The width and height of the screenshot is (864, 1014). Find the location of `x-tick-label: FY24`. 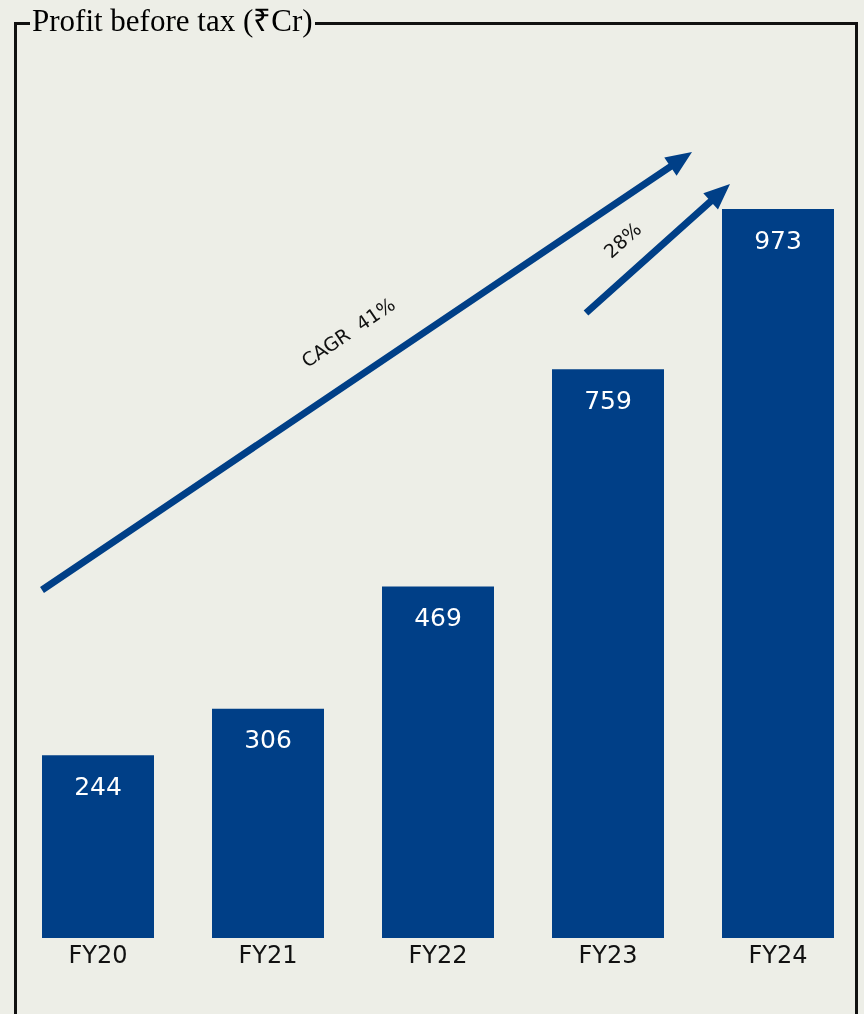

x-tick-label: FY24 is located at coordinates (778, 955).